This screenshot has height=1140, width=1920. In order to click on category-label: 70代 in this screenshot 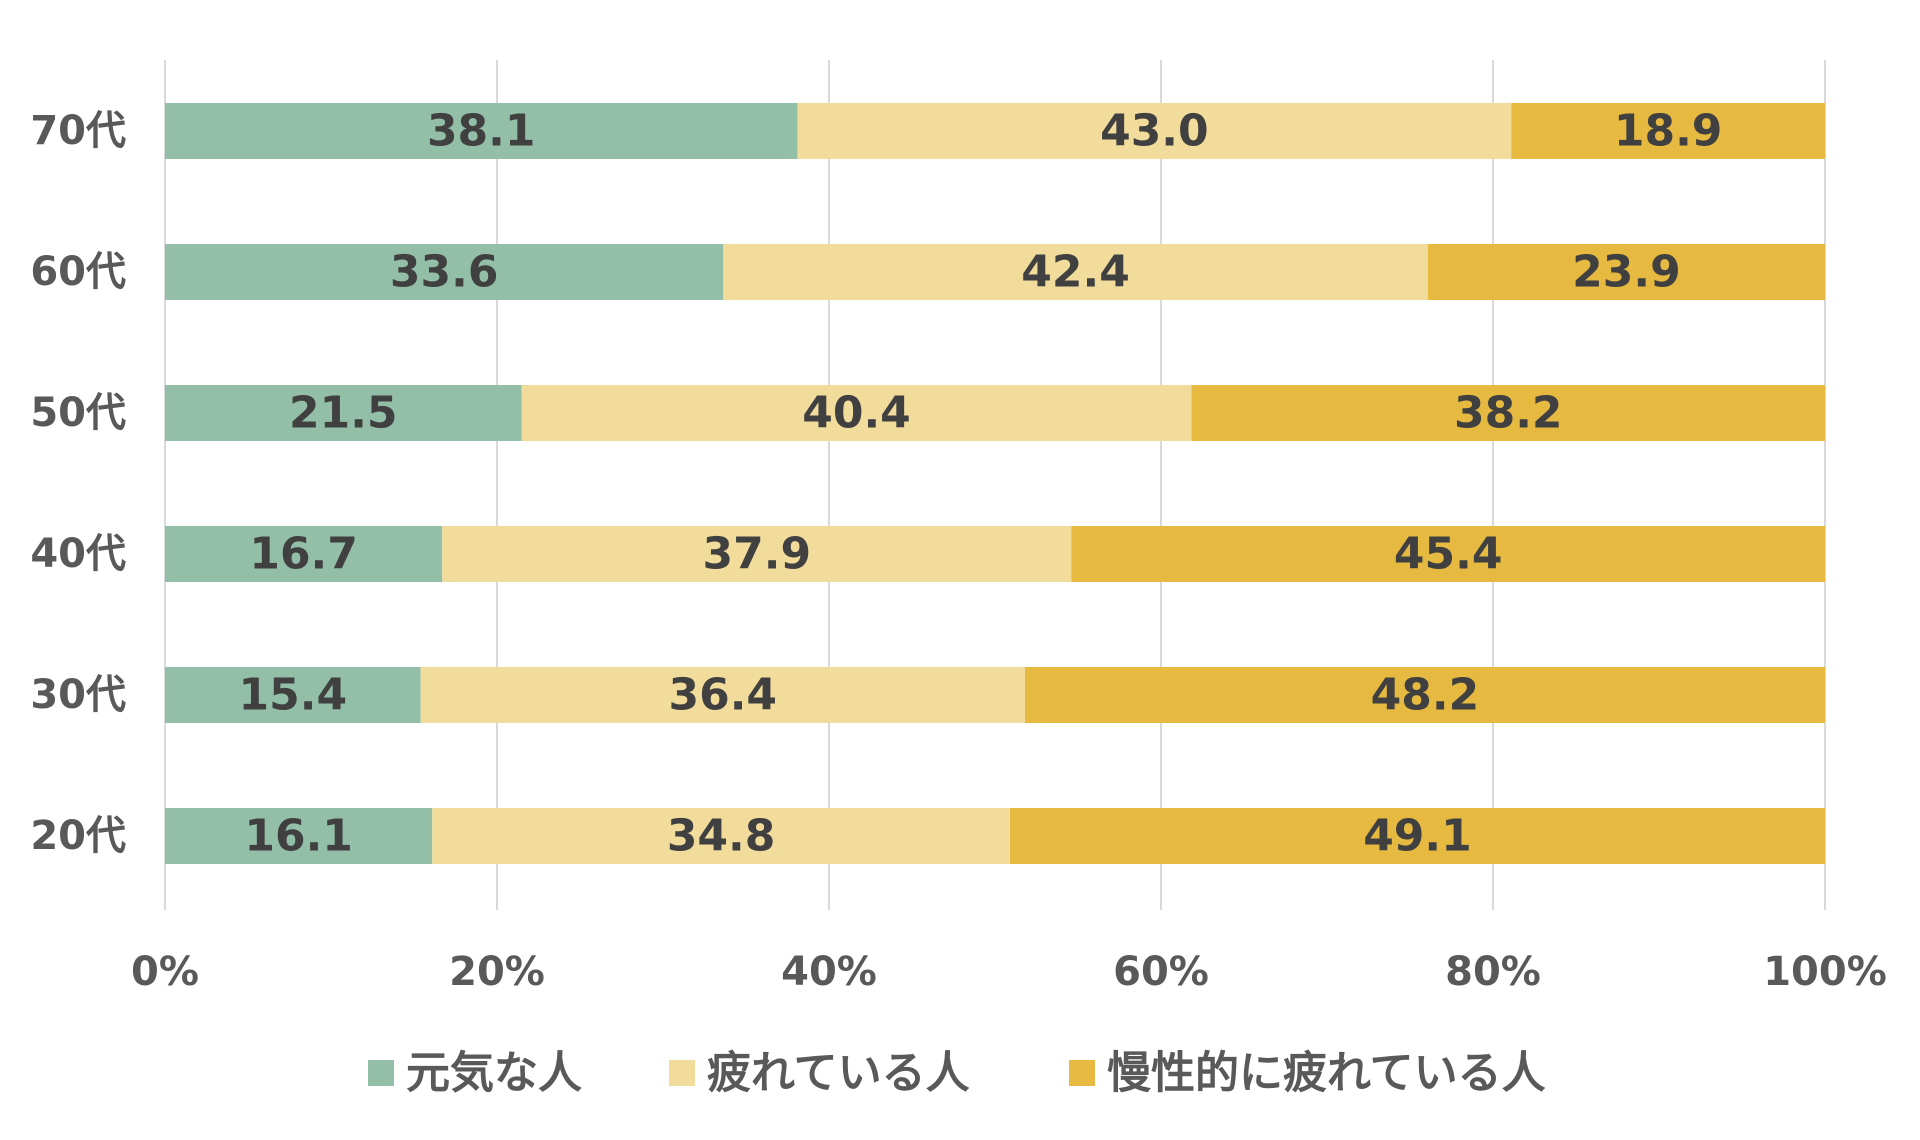, I will do `click(78, 131)`.